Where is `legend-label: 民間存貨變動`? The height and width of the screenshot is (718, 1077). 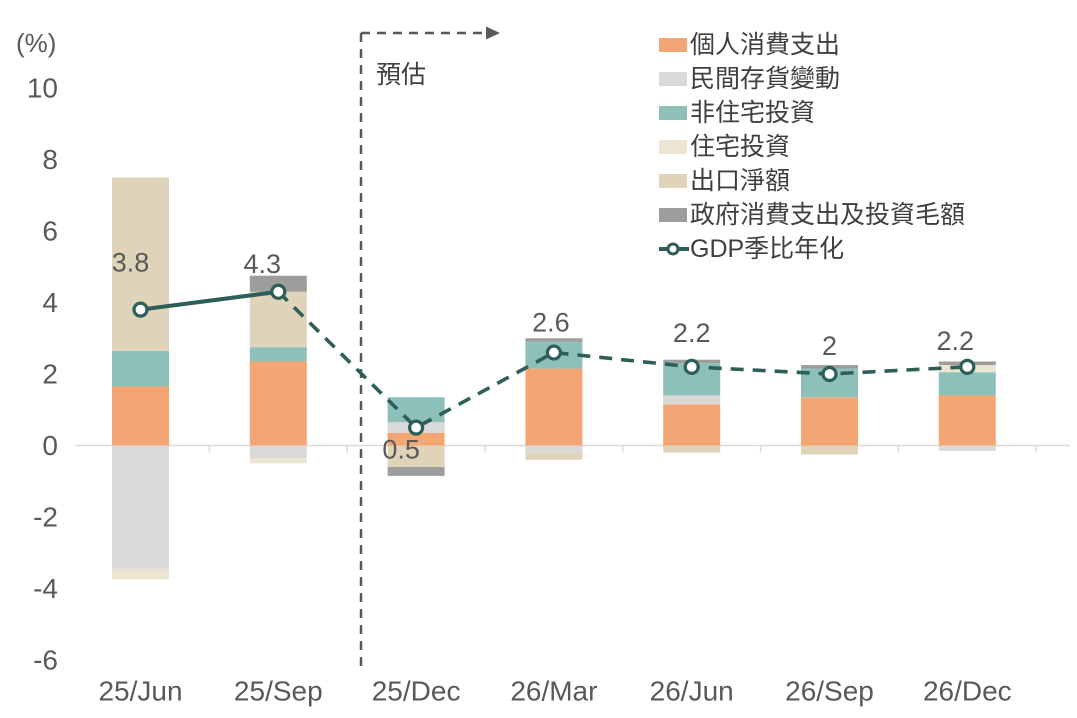 legend-label: 民間存貨變動 is located at coordinates (765, 78).